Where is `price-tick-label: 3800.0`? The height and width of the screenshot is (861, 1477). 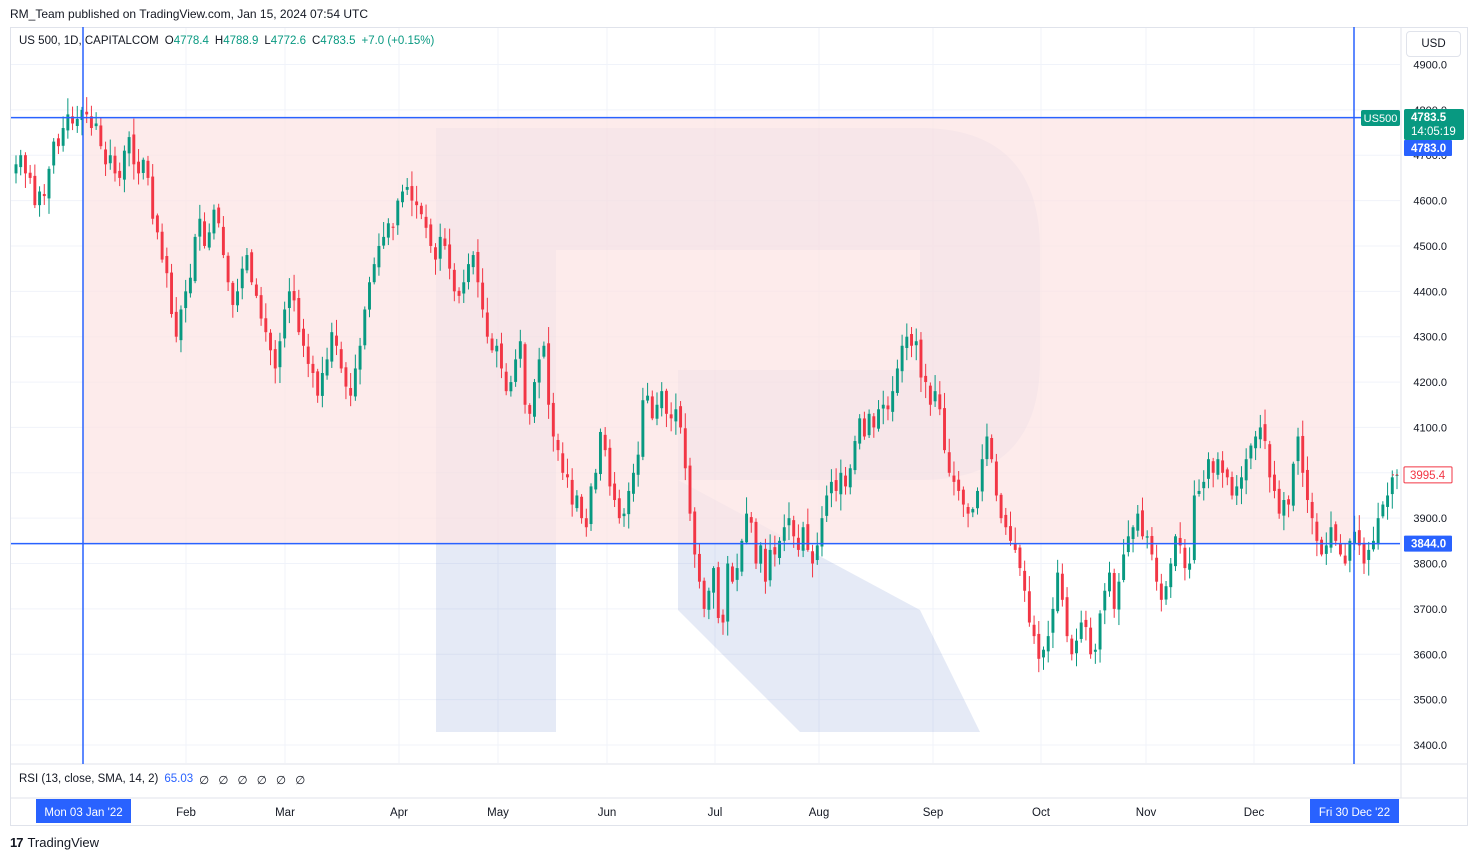
price-tick-label: 3800.0 is located at coordinates (1430, 565).